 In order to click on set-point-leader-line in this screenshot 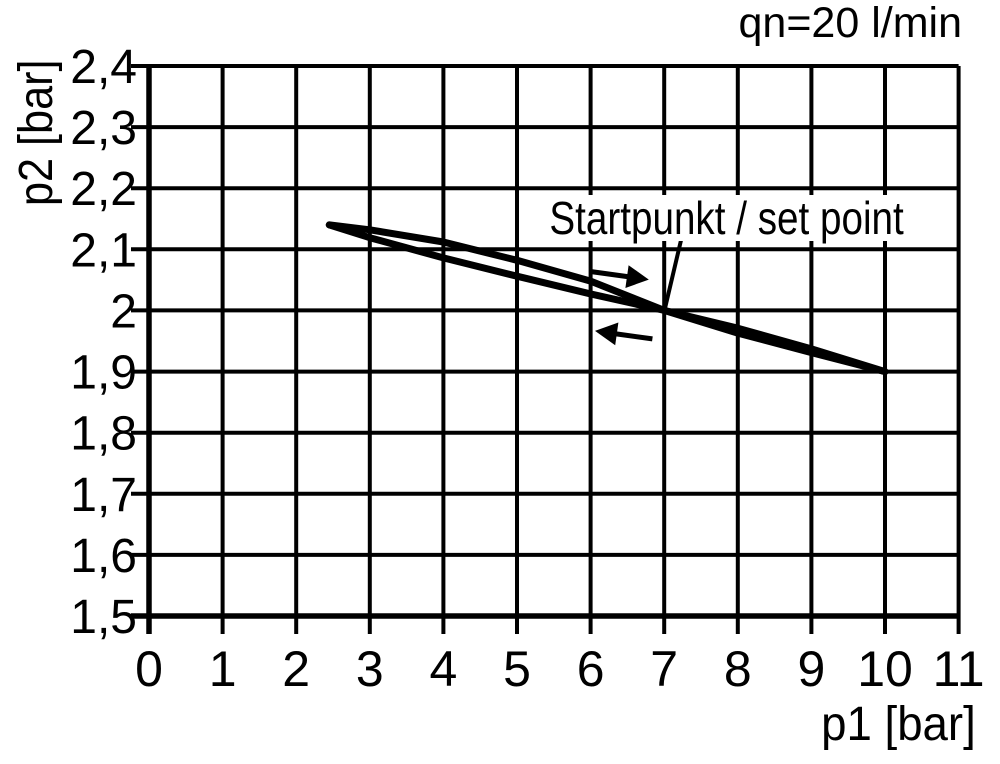, I will do `click(673, 273)`.